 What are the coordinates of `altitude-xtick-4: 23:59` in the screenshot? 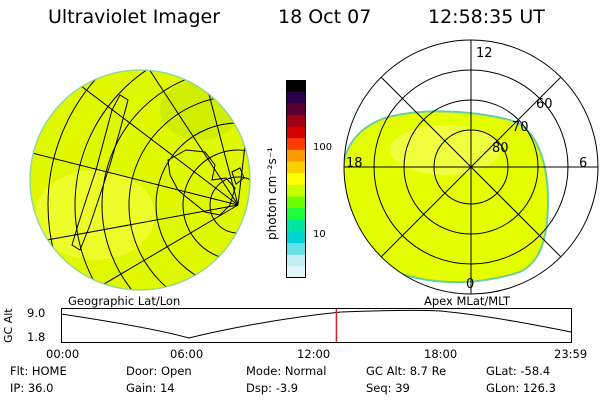 It's located at (571, 354).